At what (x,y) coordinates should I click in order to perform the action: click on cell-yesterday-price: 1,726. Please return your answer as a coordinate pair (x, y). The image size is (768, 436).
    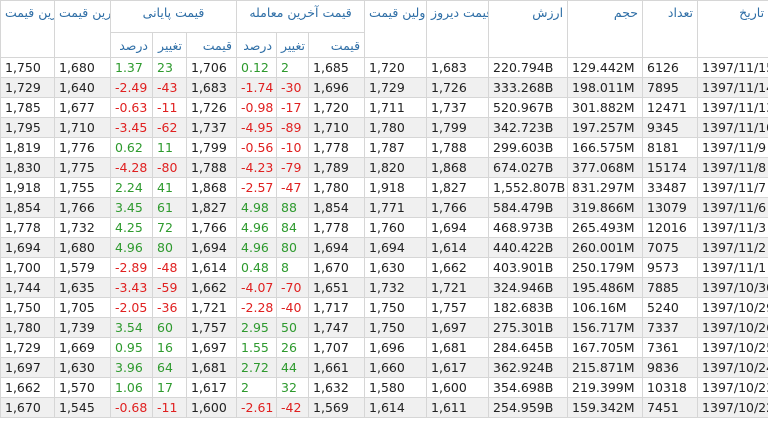
    Looking at the image, I should click on (458, 87).